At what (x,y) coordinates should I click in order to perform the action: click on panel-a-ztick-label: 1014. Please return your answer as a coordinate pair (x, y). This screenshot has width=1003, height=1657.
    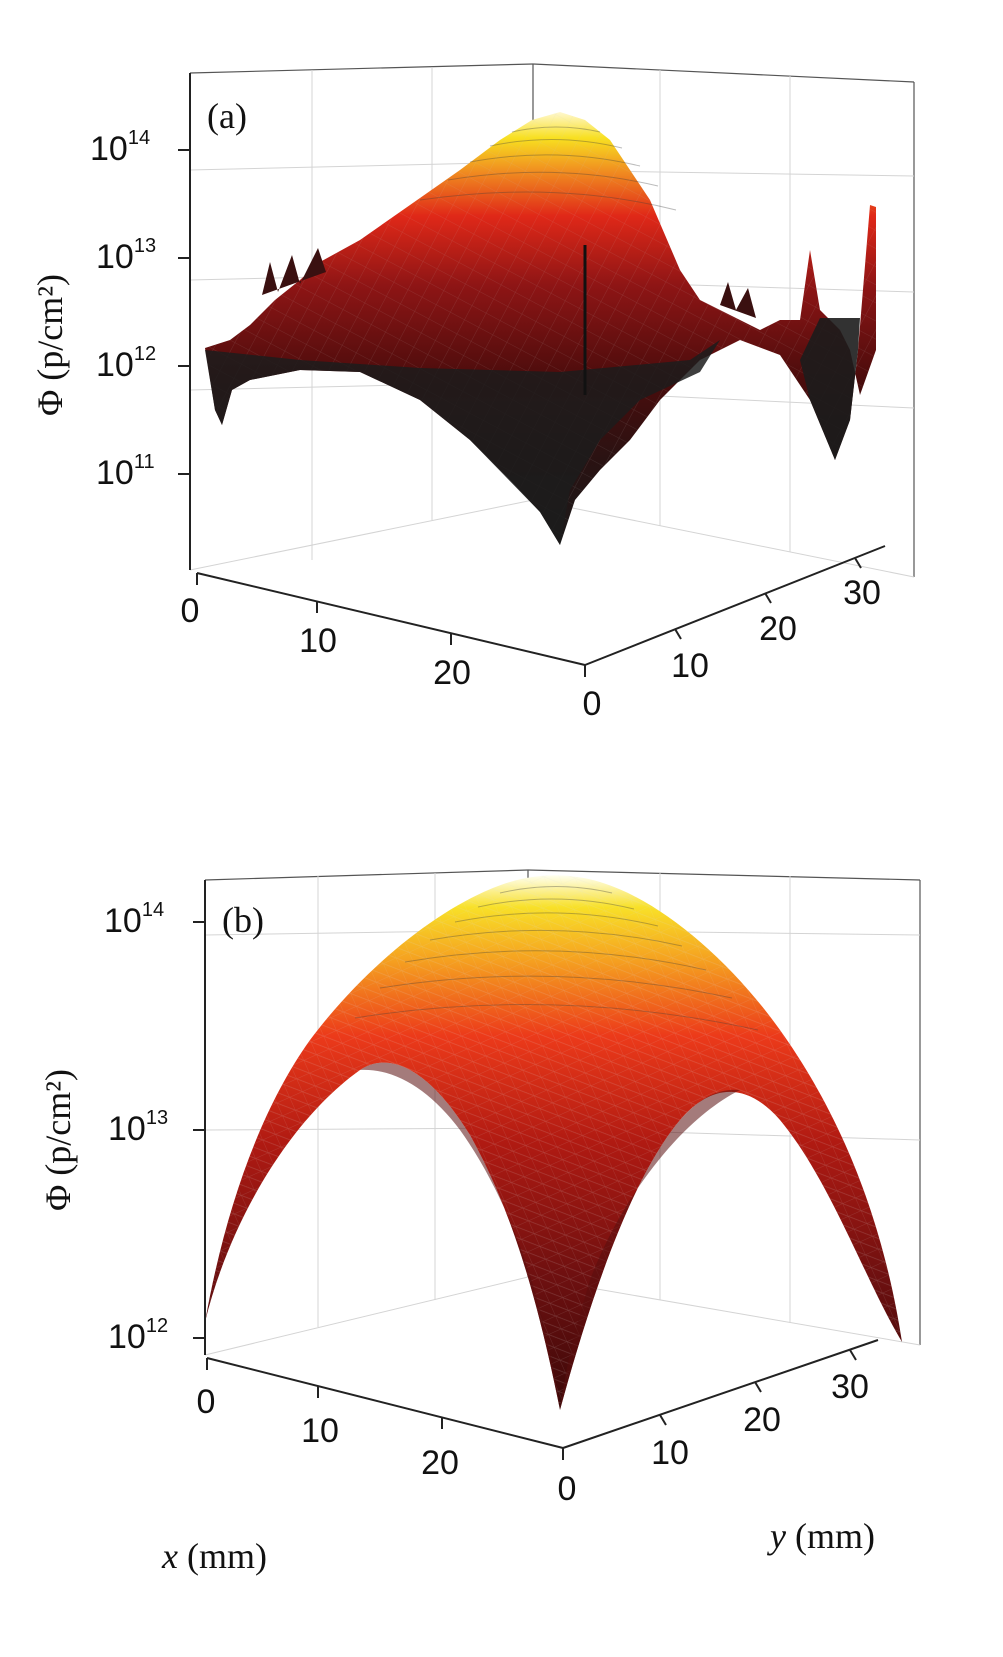
    Looking at the image, I should click on (120, 147).